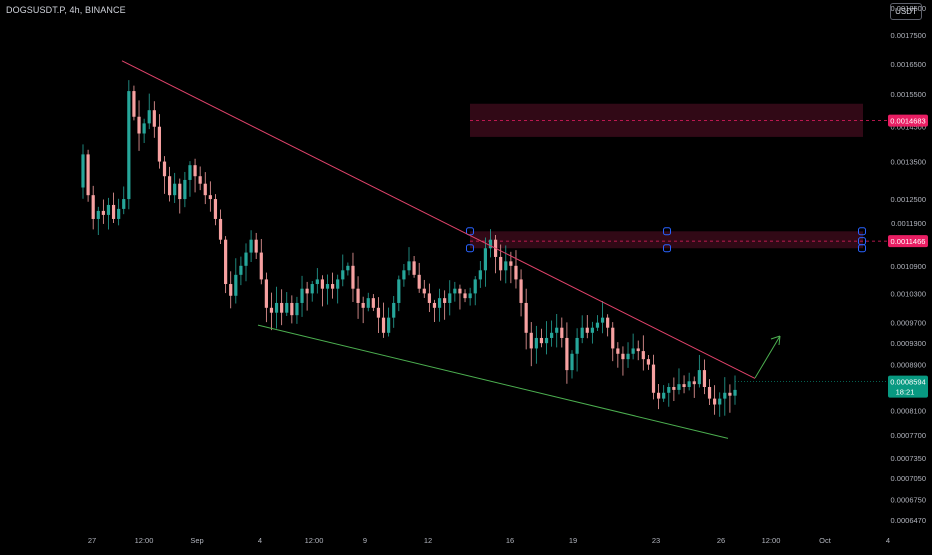 The image size is (932, 555). What do you see at coordinates (771, 540) in the screenshot?
I see `x-tick-label: 12:00` at bounding box center [771, 540].